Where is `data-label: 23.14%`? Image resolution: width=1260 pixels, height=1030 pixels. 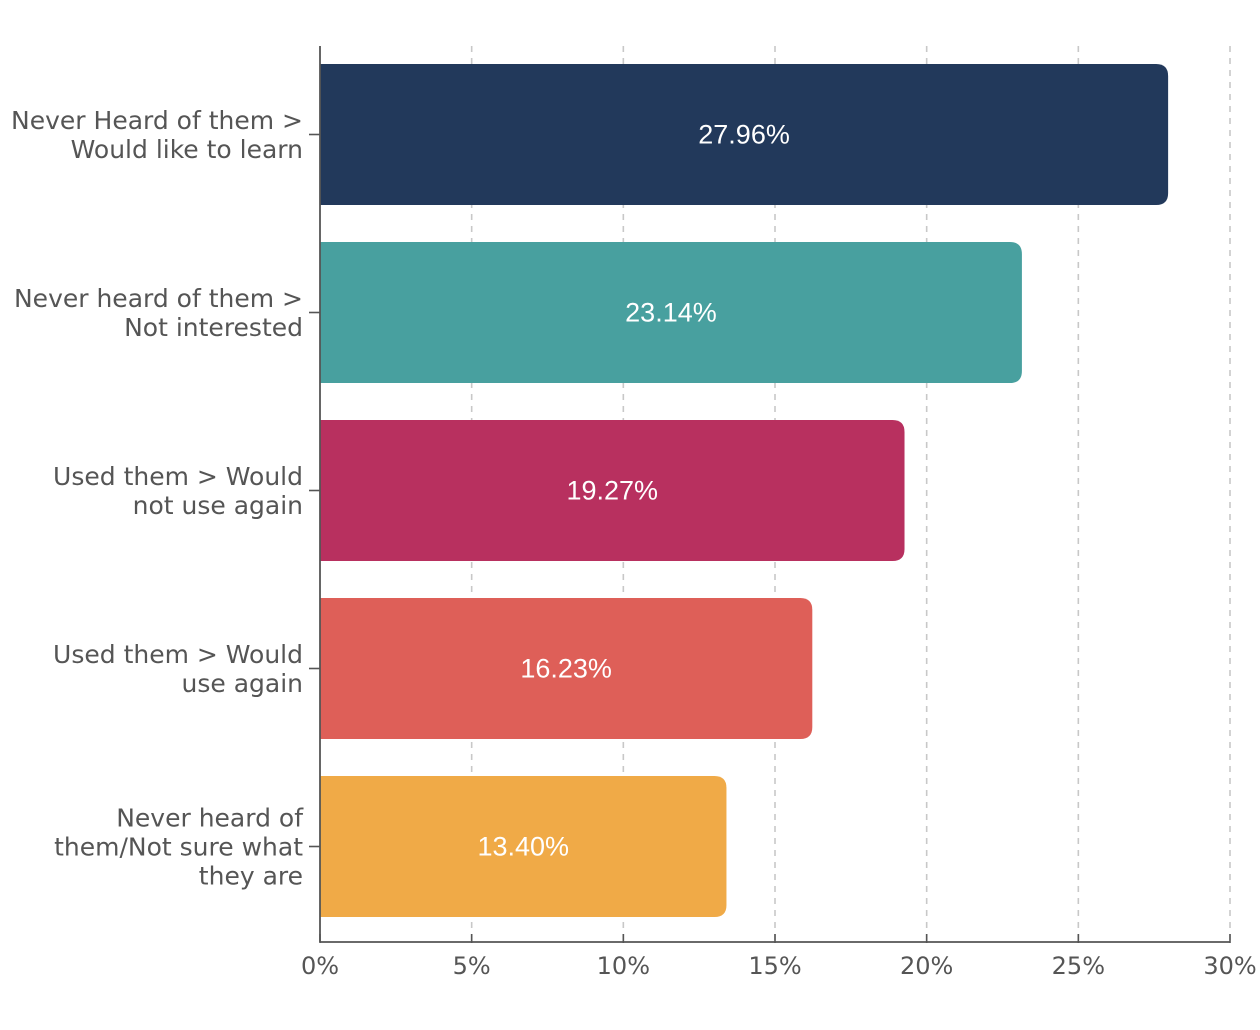 data-label: 23.14% is located at coordinates (671, 313).